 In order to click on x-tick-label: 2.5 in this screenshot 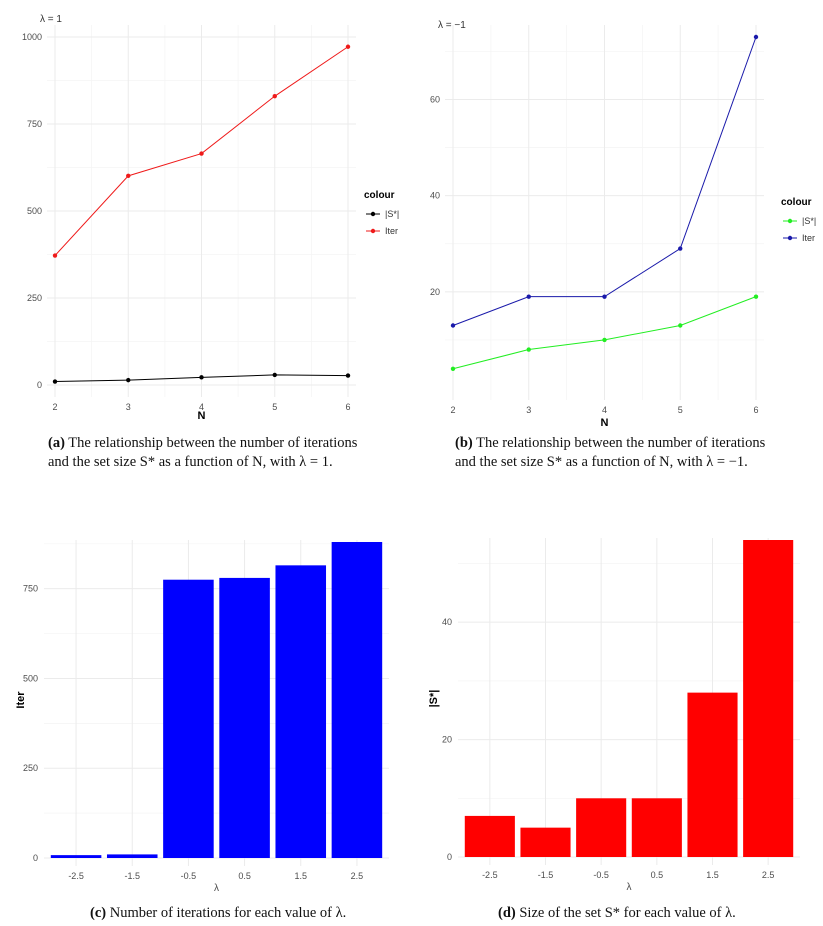, I will do `click(357, 876)`.